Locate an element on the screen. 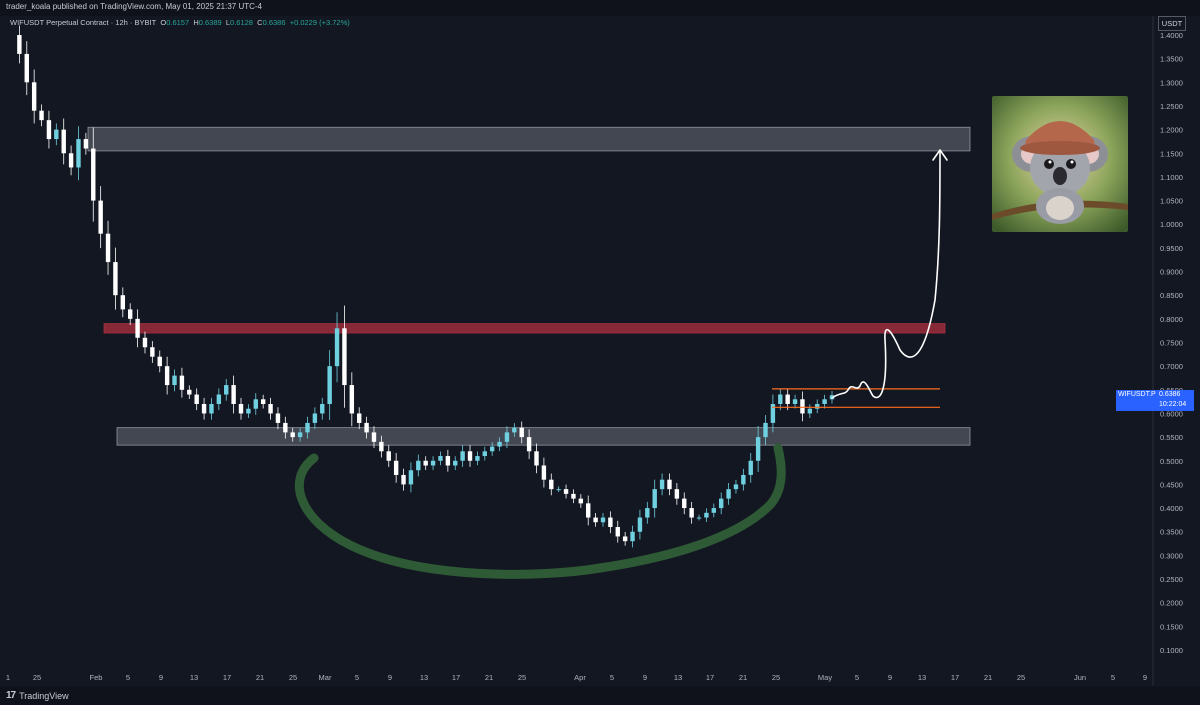 The width and height of the screenshot is (1200, 705). projection-arrowhead is located at coordinates (940, 155).